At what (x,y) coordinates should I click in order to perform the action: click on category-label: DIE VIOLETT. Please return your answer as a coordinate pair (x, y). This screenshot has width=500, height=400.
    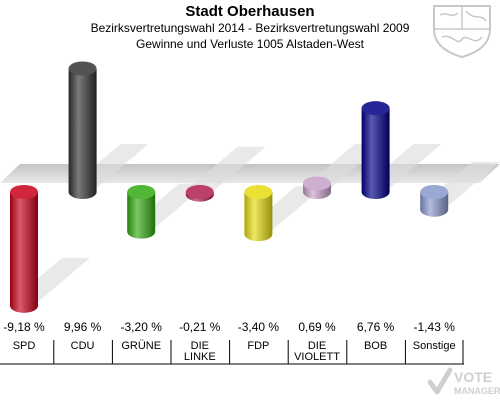
    Looking at the image, I should click on (317, 351).